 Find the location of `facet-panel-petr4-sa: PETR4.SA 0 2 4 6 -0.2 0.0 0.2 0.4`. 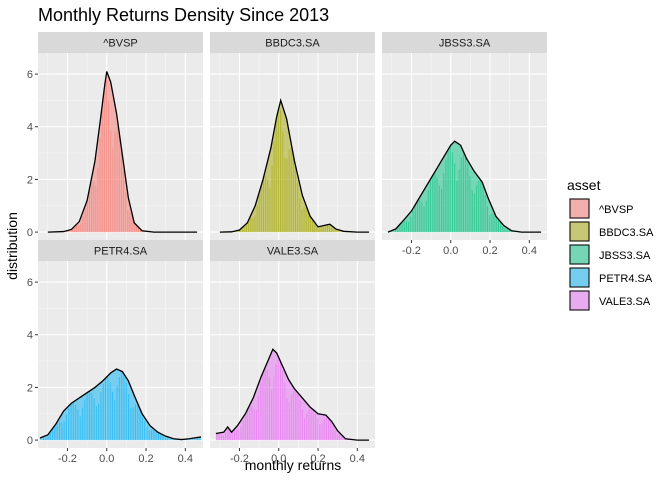

facet-panel-petr4-sa: PETR4.SA 0 2 4 6 -0.2 0.0 0.2 0.4 is located at coordinates (115, 352).